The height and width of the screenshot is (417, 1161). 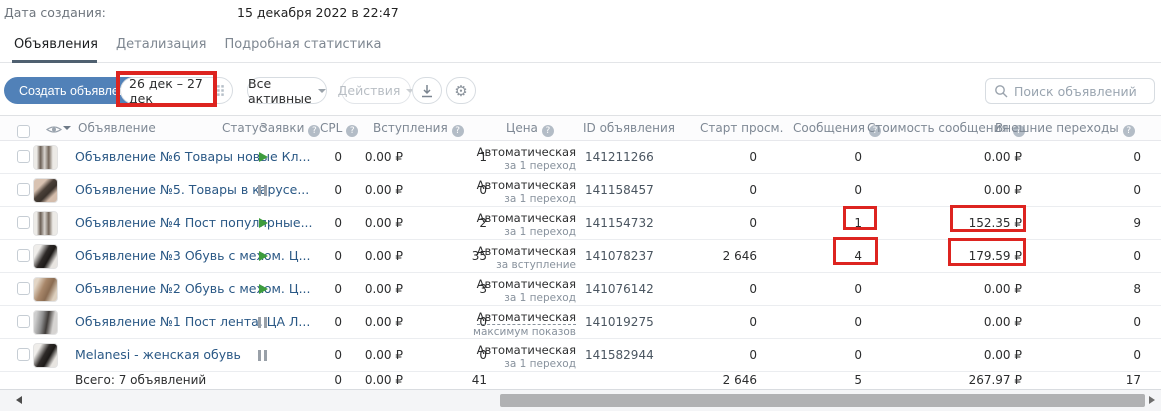 What do you see at coordinates (483, 223) in the screenshot?
I see `joins-value: 2` at bounding box center [483, 223].